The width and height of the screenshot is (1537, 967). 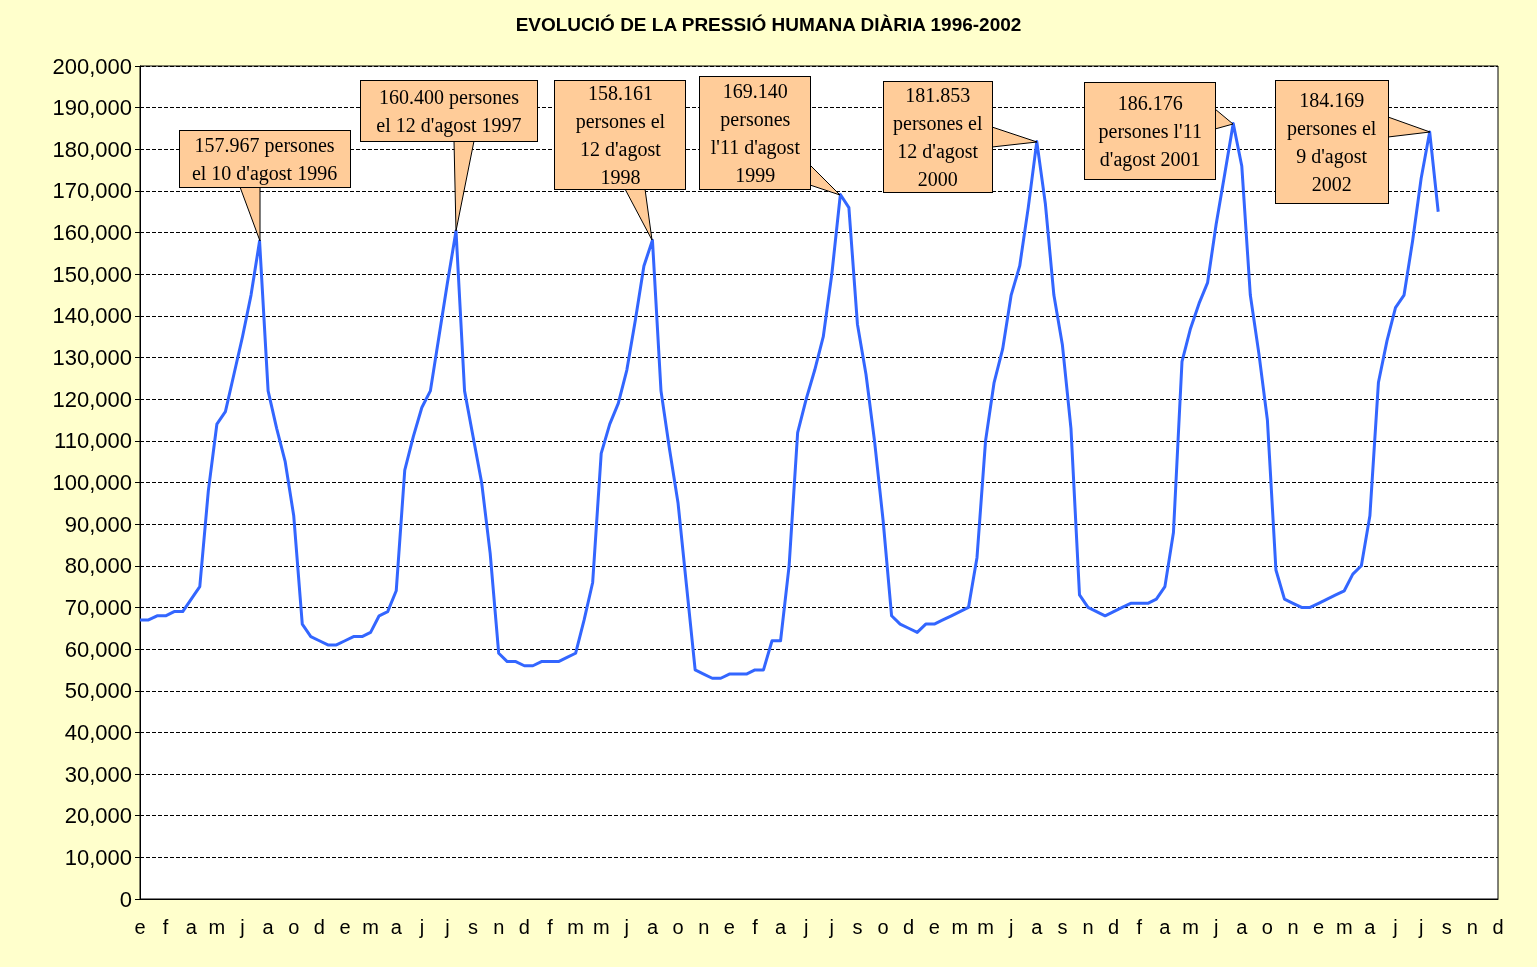 What do you see at coordinates (92, 149) in the screenshot?
I see `y-tick-label: 180,000` at bounding box center [92, 149].